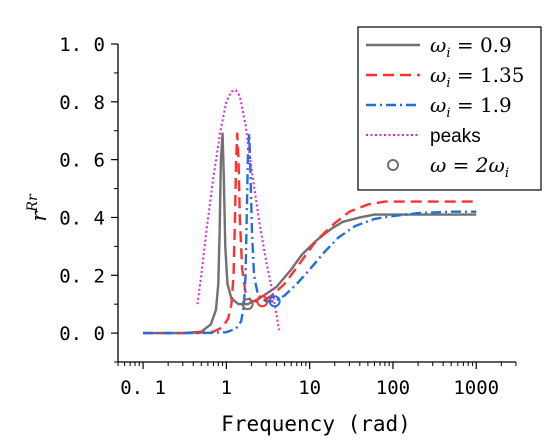 The height and width of the screenshot is (447, 550). What do you see at coordinates (309, 388) in the screenshot?
I see `x-tick-label: 10` at bounding box center [309, 388].